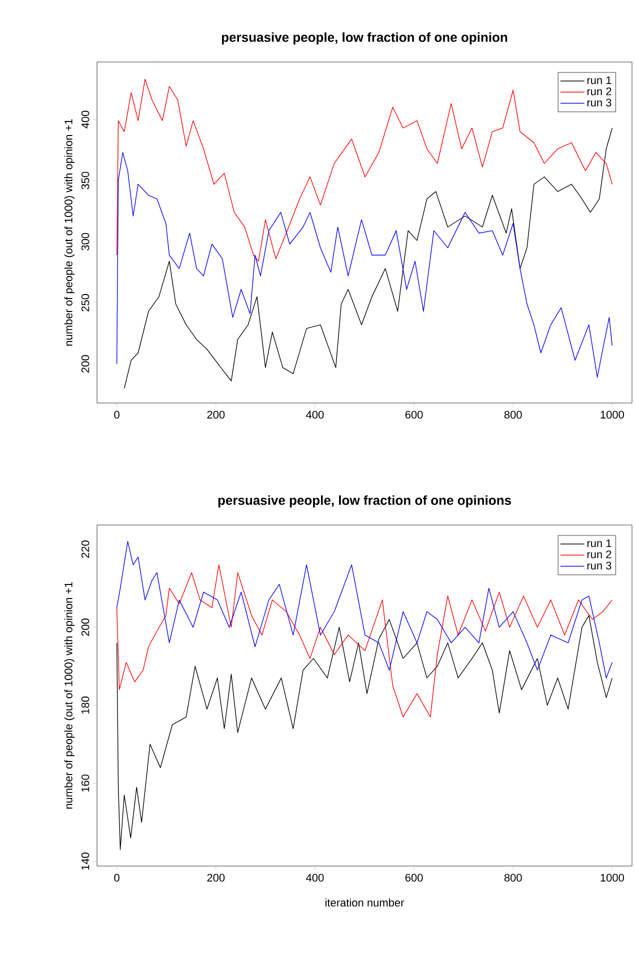 This screenshot has height=956, width=635. What do you see at coordinates (364, 501) in the screenshot?
I see `chart-title: persuasive people, low fraction of one opinions` at bounding box center [364, 501].